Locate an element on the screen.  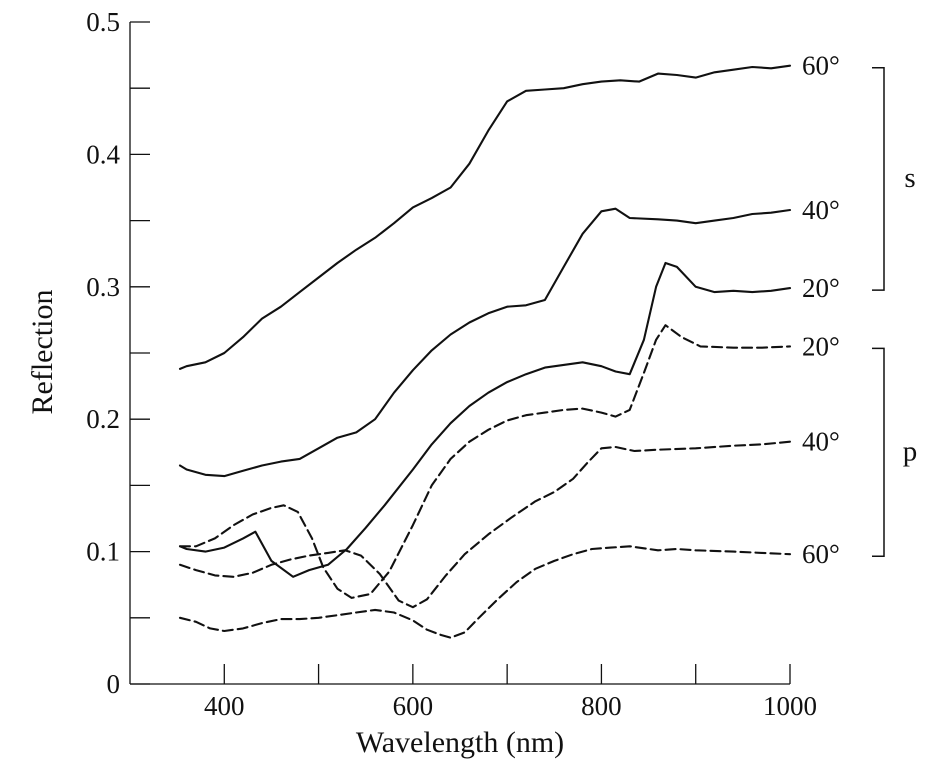
x-tick-label: 800 is located at coordinates (601, 706).